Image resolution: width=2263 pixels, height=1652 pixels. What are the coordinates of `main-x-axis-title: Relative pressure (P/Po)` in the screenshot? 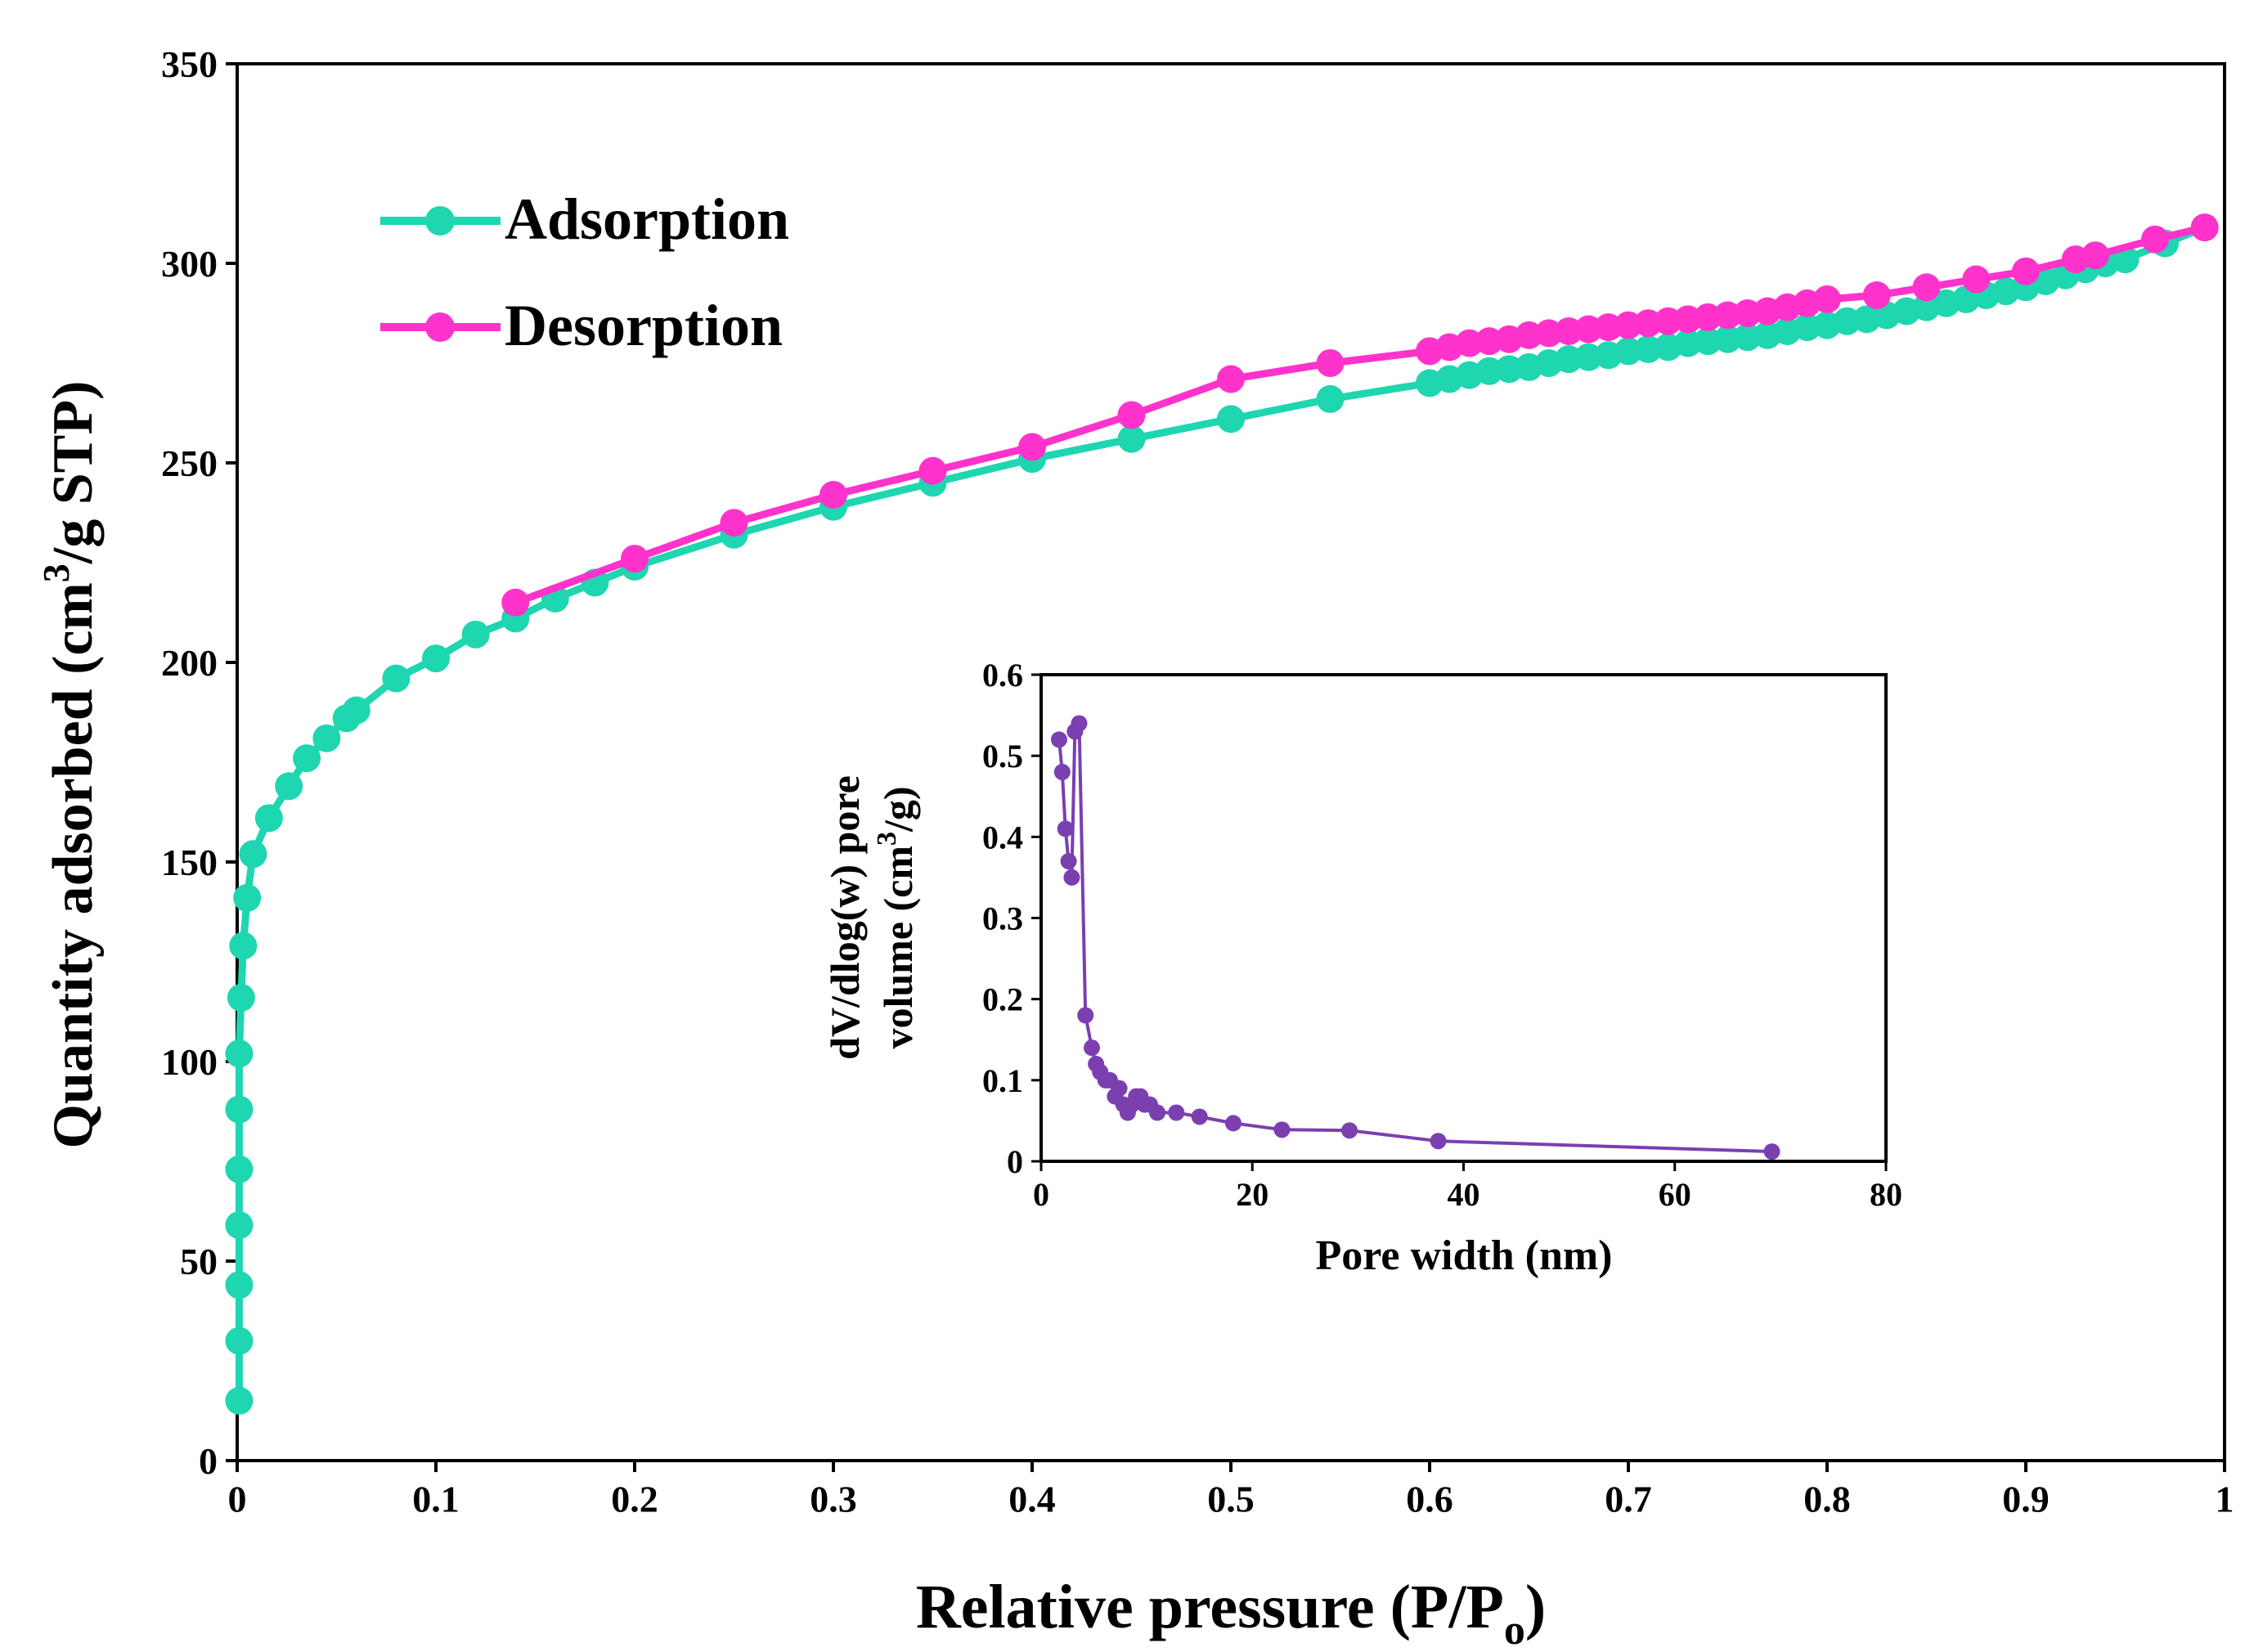 It's located at (1231, 1612).